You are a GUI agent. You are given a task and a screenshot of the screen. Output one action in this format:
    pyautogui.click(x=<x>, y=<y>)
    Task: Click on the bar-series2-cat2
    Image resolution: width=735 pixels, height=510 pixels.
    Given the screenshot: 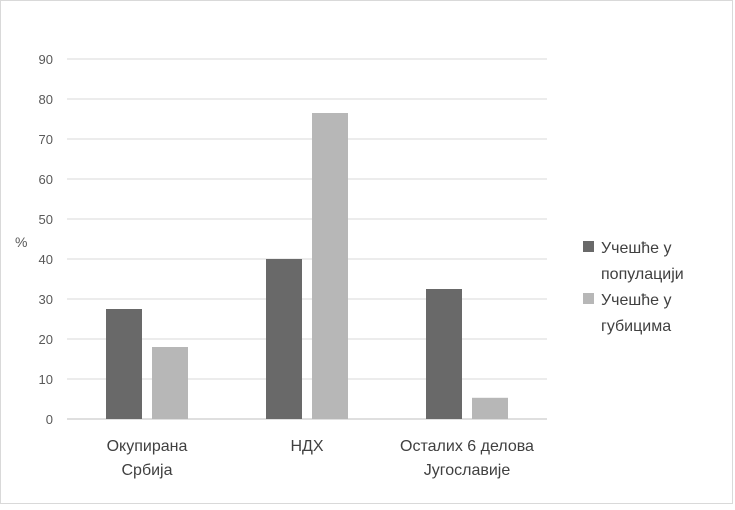 What is the action you would take?
    pyautogui.click(x=330, y=266)
    